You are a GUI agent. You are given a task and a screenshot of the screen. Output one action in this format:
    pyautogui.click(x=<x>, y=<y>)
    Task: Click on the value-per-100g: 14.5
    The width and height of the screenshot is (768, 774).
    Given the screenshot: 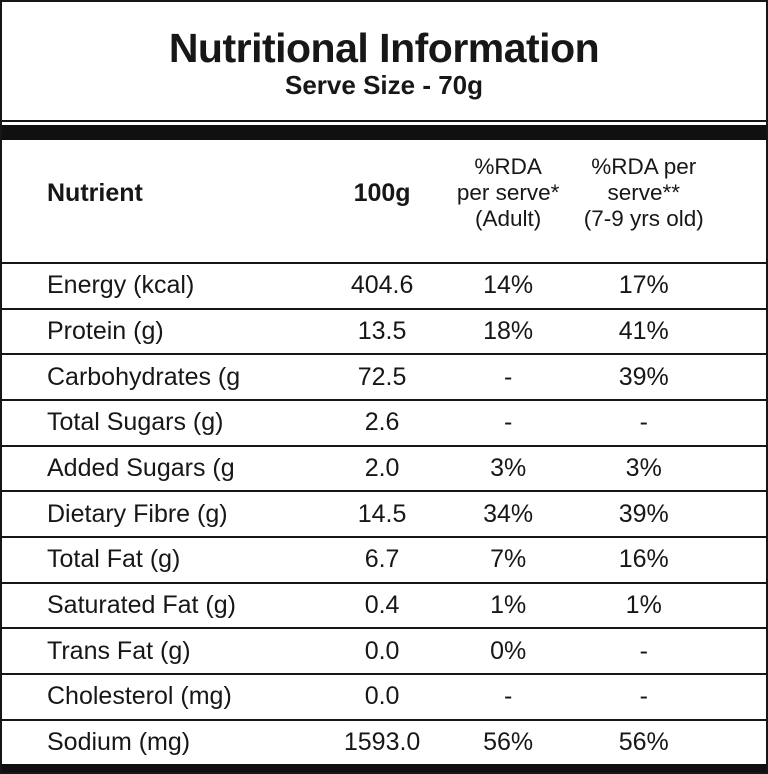 What is the action you would take?
    pyautogui.click(x=382, y=513)
    